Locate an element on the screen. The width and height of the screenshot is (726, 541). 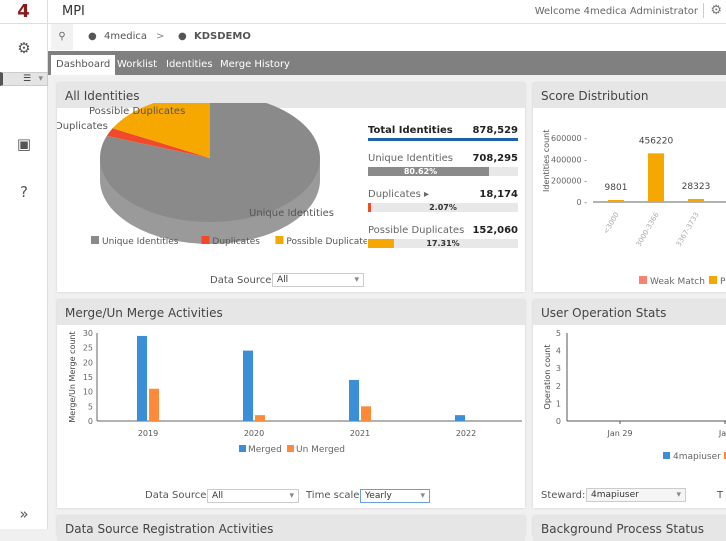
panel-title: Merge/Un Merge Activities is located at coordinates (291, 312).